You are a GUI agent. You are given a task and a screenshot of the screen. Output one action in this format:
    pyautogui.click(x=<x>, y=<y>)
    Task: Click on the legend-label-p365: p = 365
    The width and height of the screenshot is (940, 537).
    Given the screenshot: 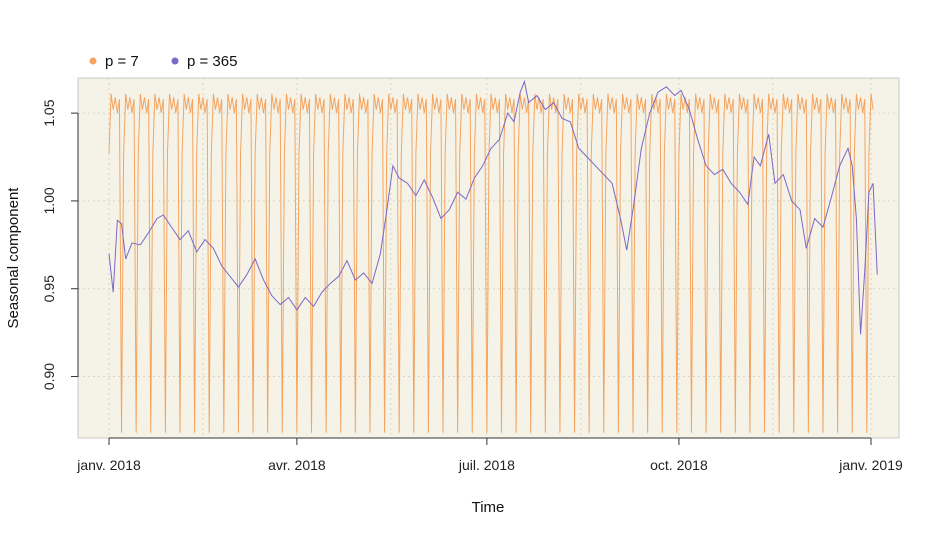 What is the action you would take?
    pyautogui.click(x=212, y=61)
    